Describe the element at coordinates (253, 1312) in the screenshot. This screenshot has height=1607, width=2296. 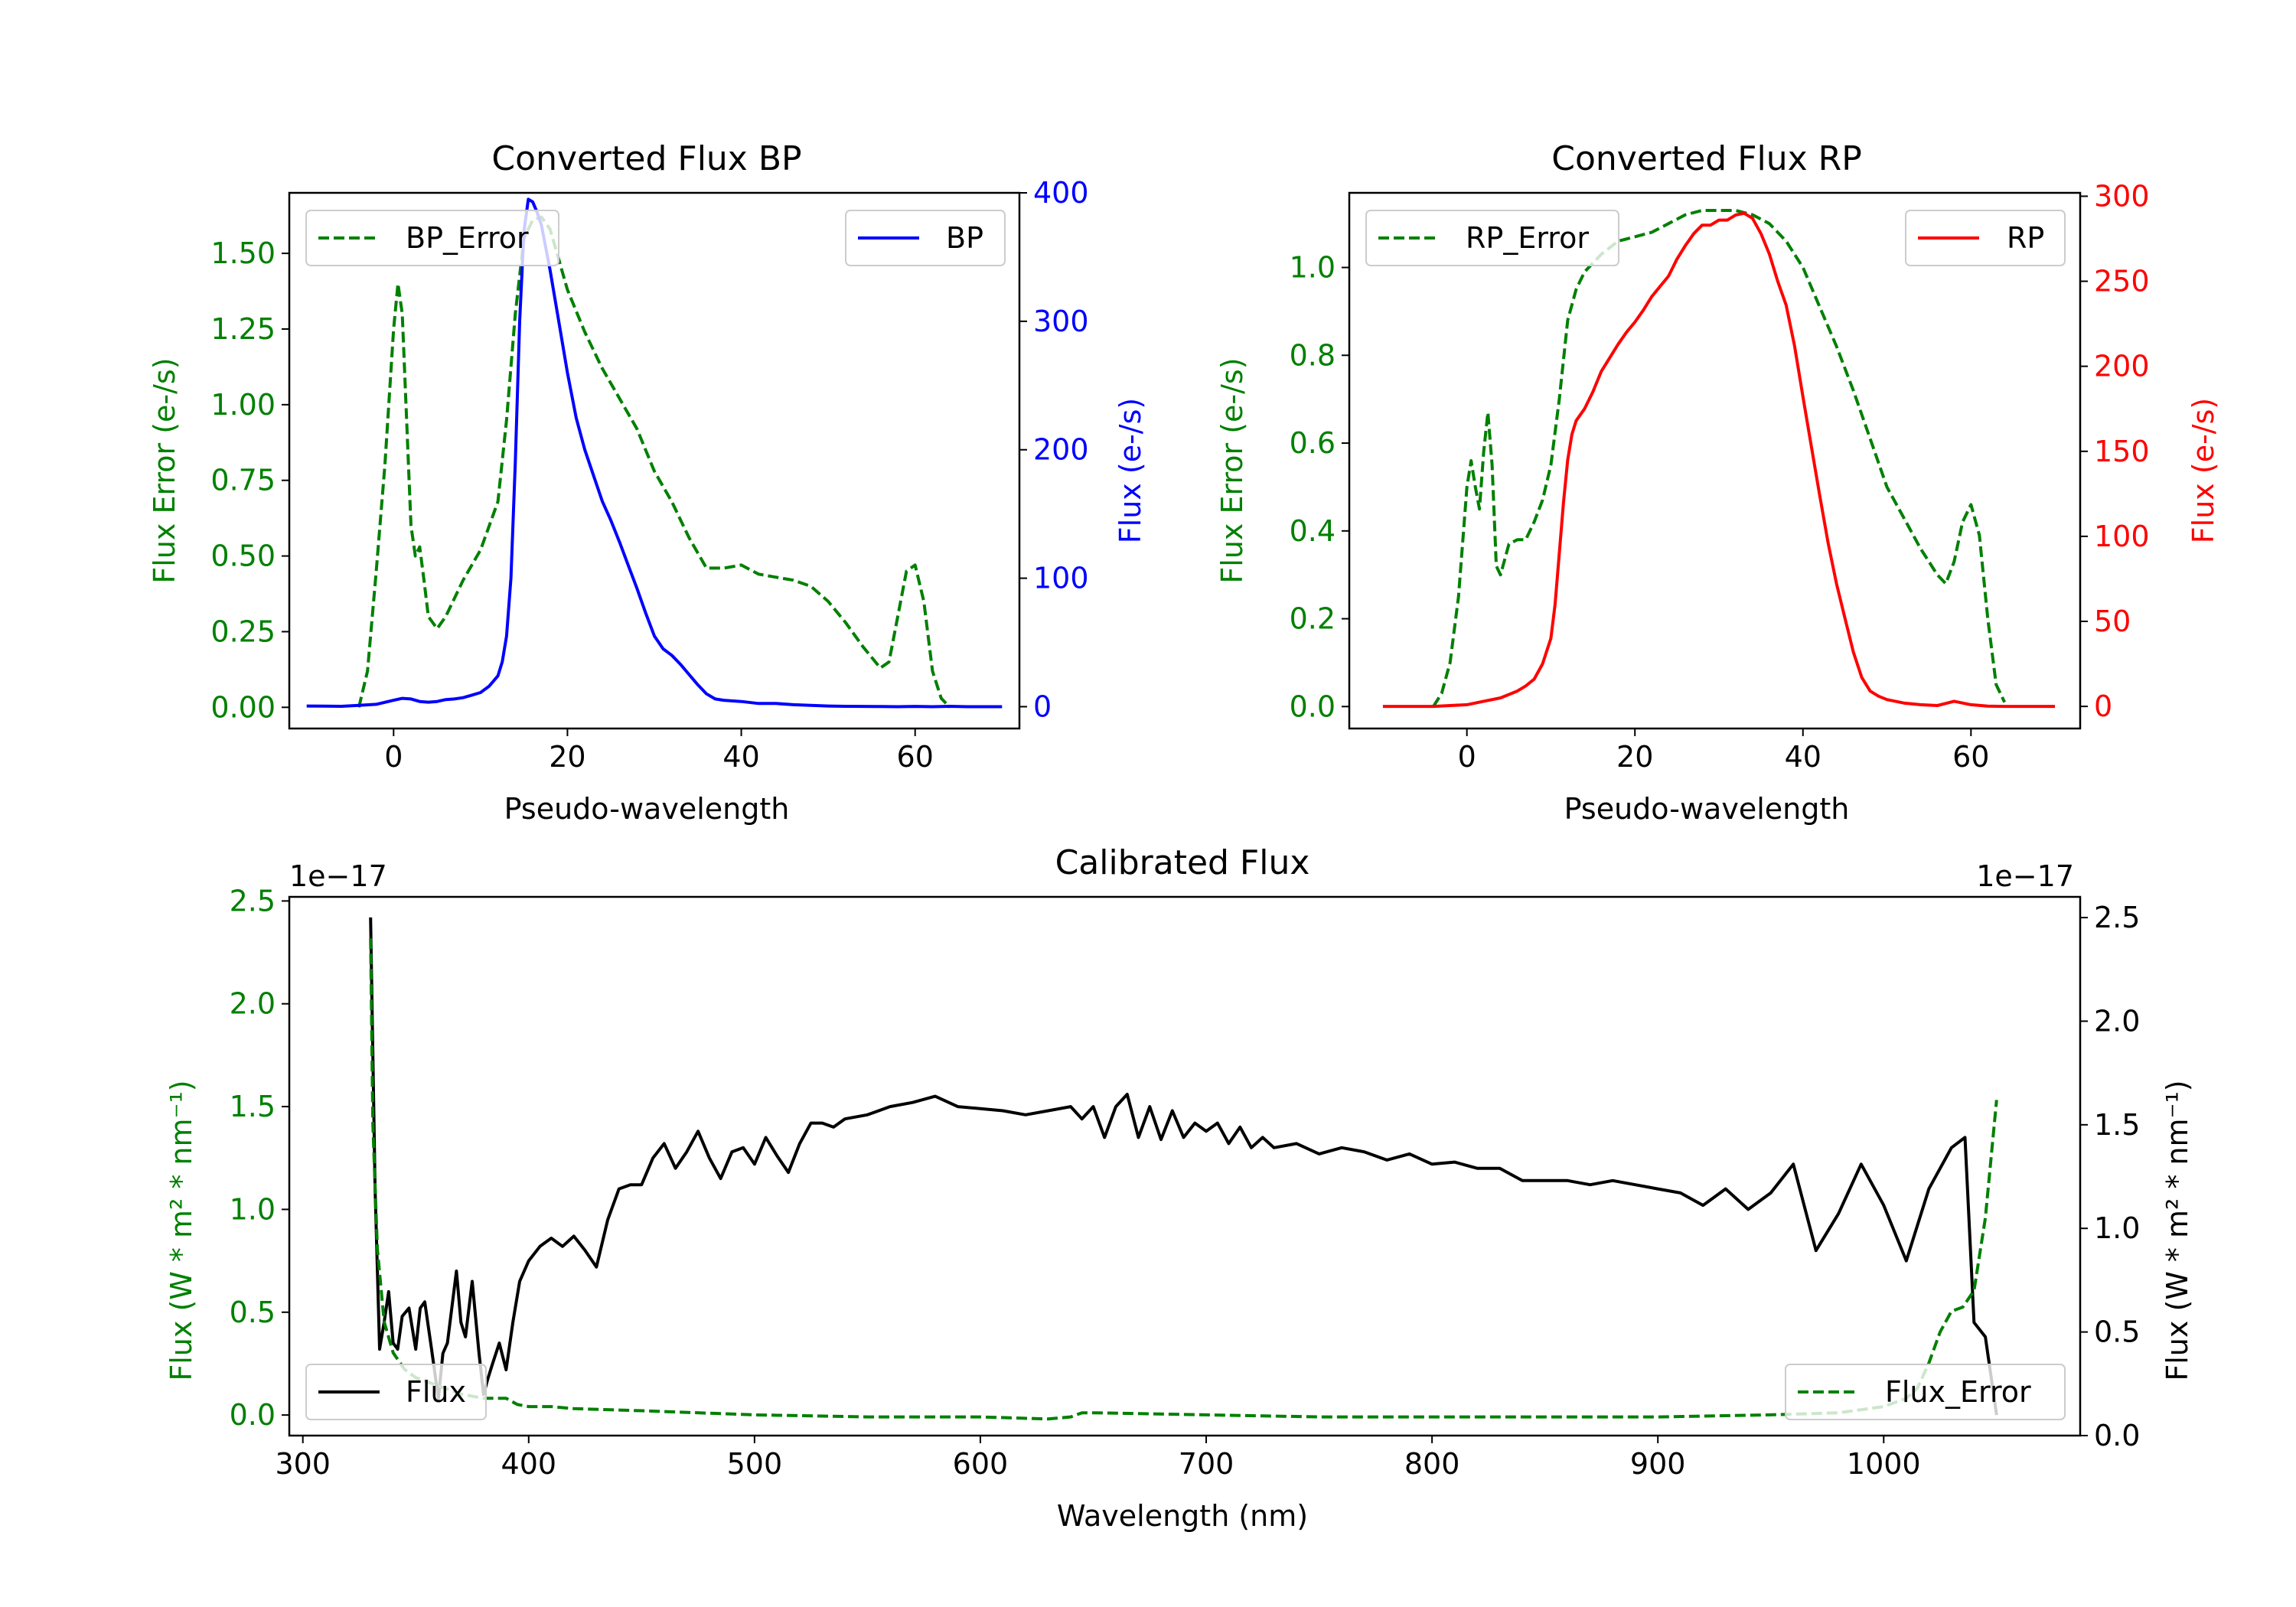
I see `cal-left-y-tick-label: 0.5` at that location.